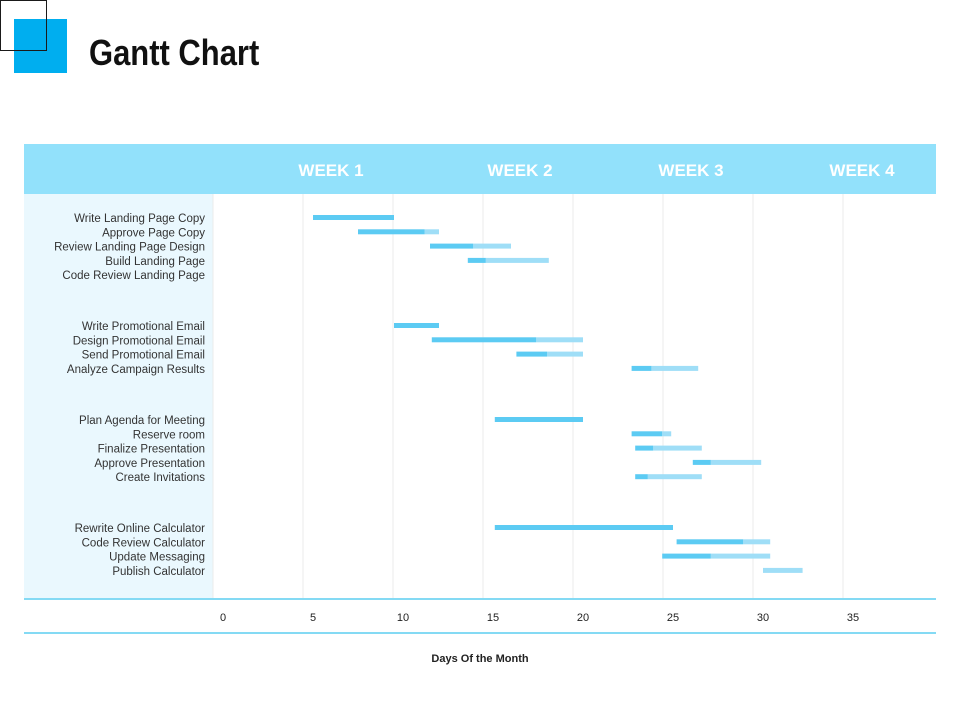 This screenshot has width=960, height=720. Describe the element at coordinates (223, 618) in the screenshot. I see `x-tick-label: 0` at that location.